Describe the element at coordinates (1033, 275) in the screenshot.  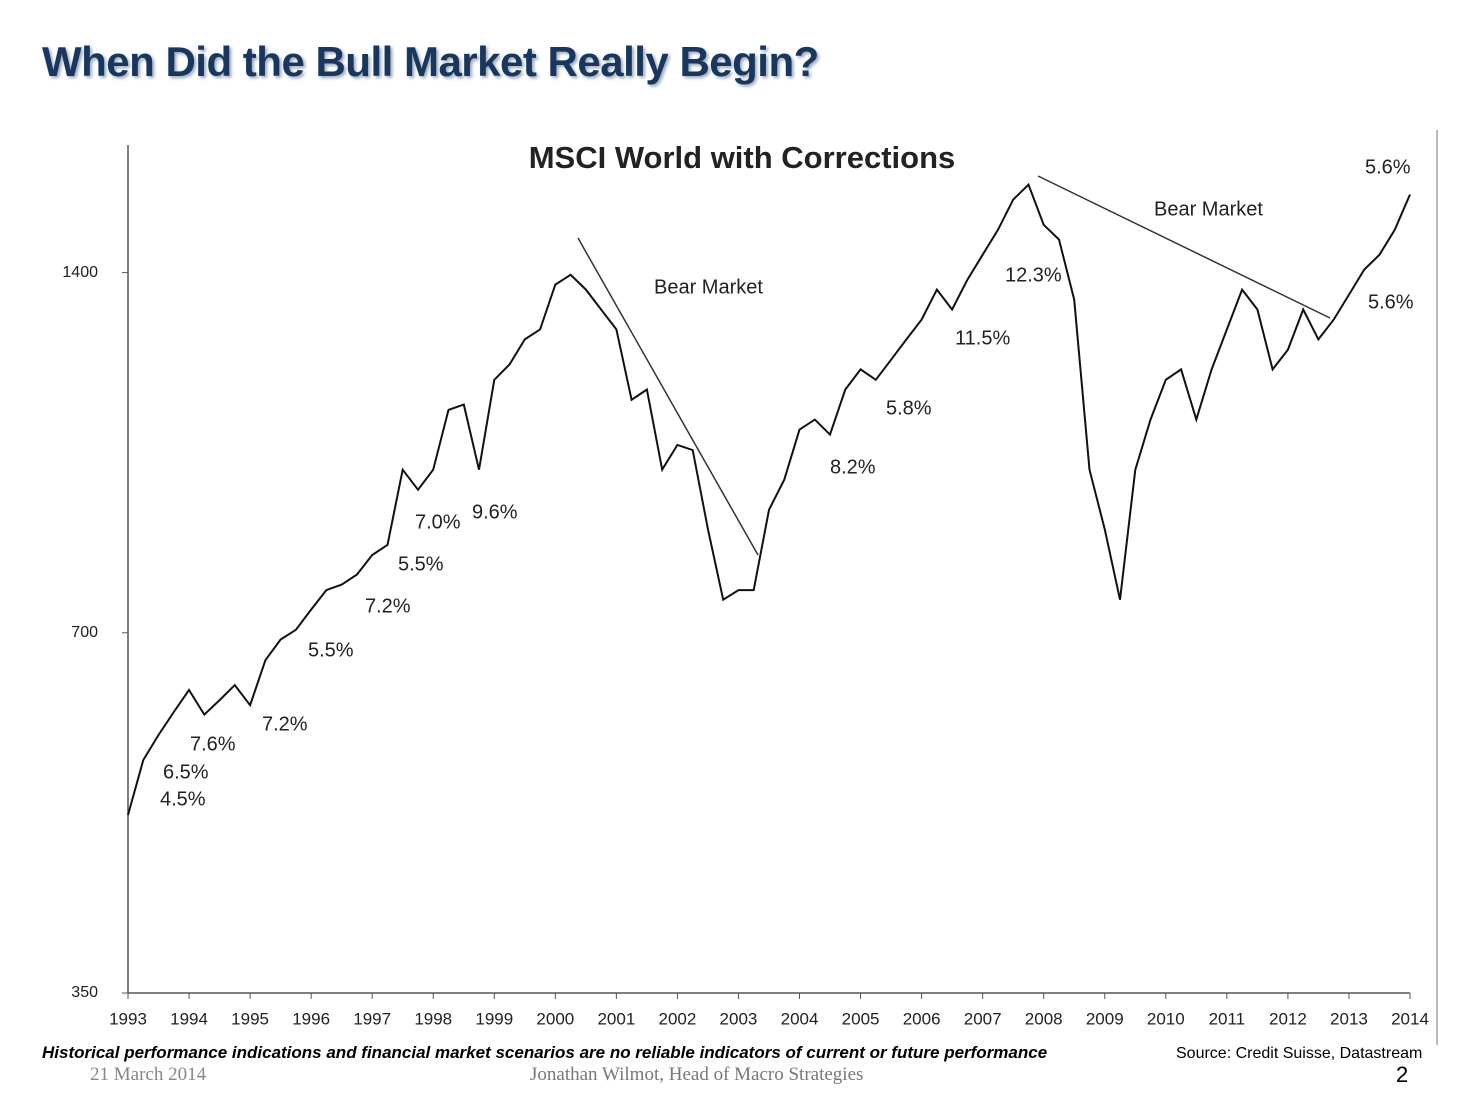
I see `annotation: 12.3%` at that location.